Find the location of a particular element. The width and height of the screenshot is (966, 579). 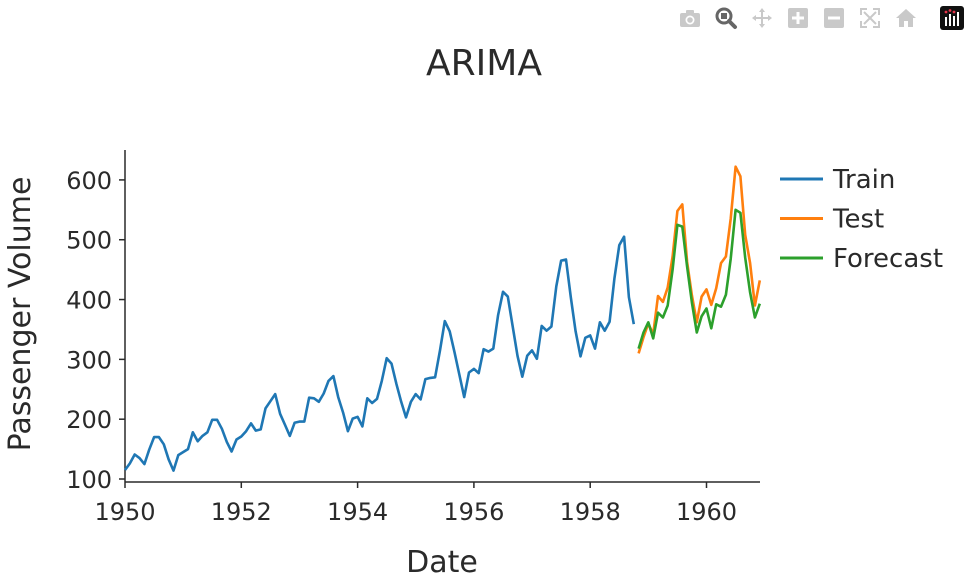

home-icon is located at coordinates (906, 18).